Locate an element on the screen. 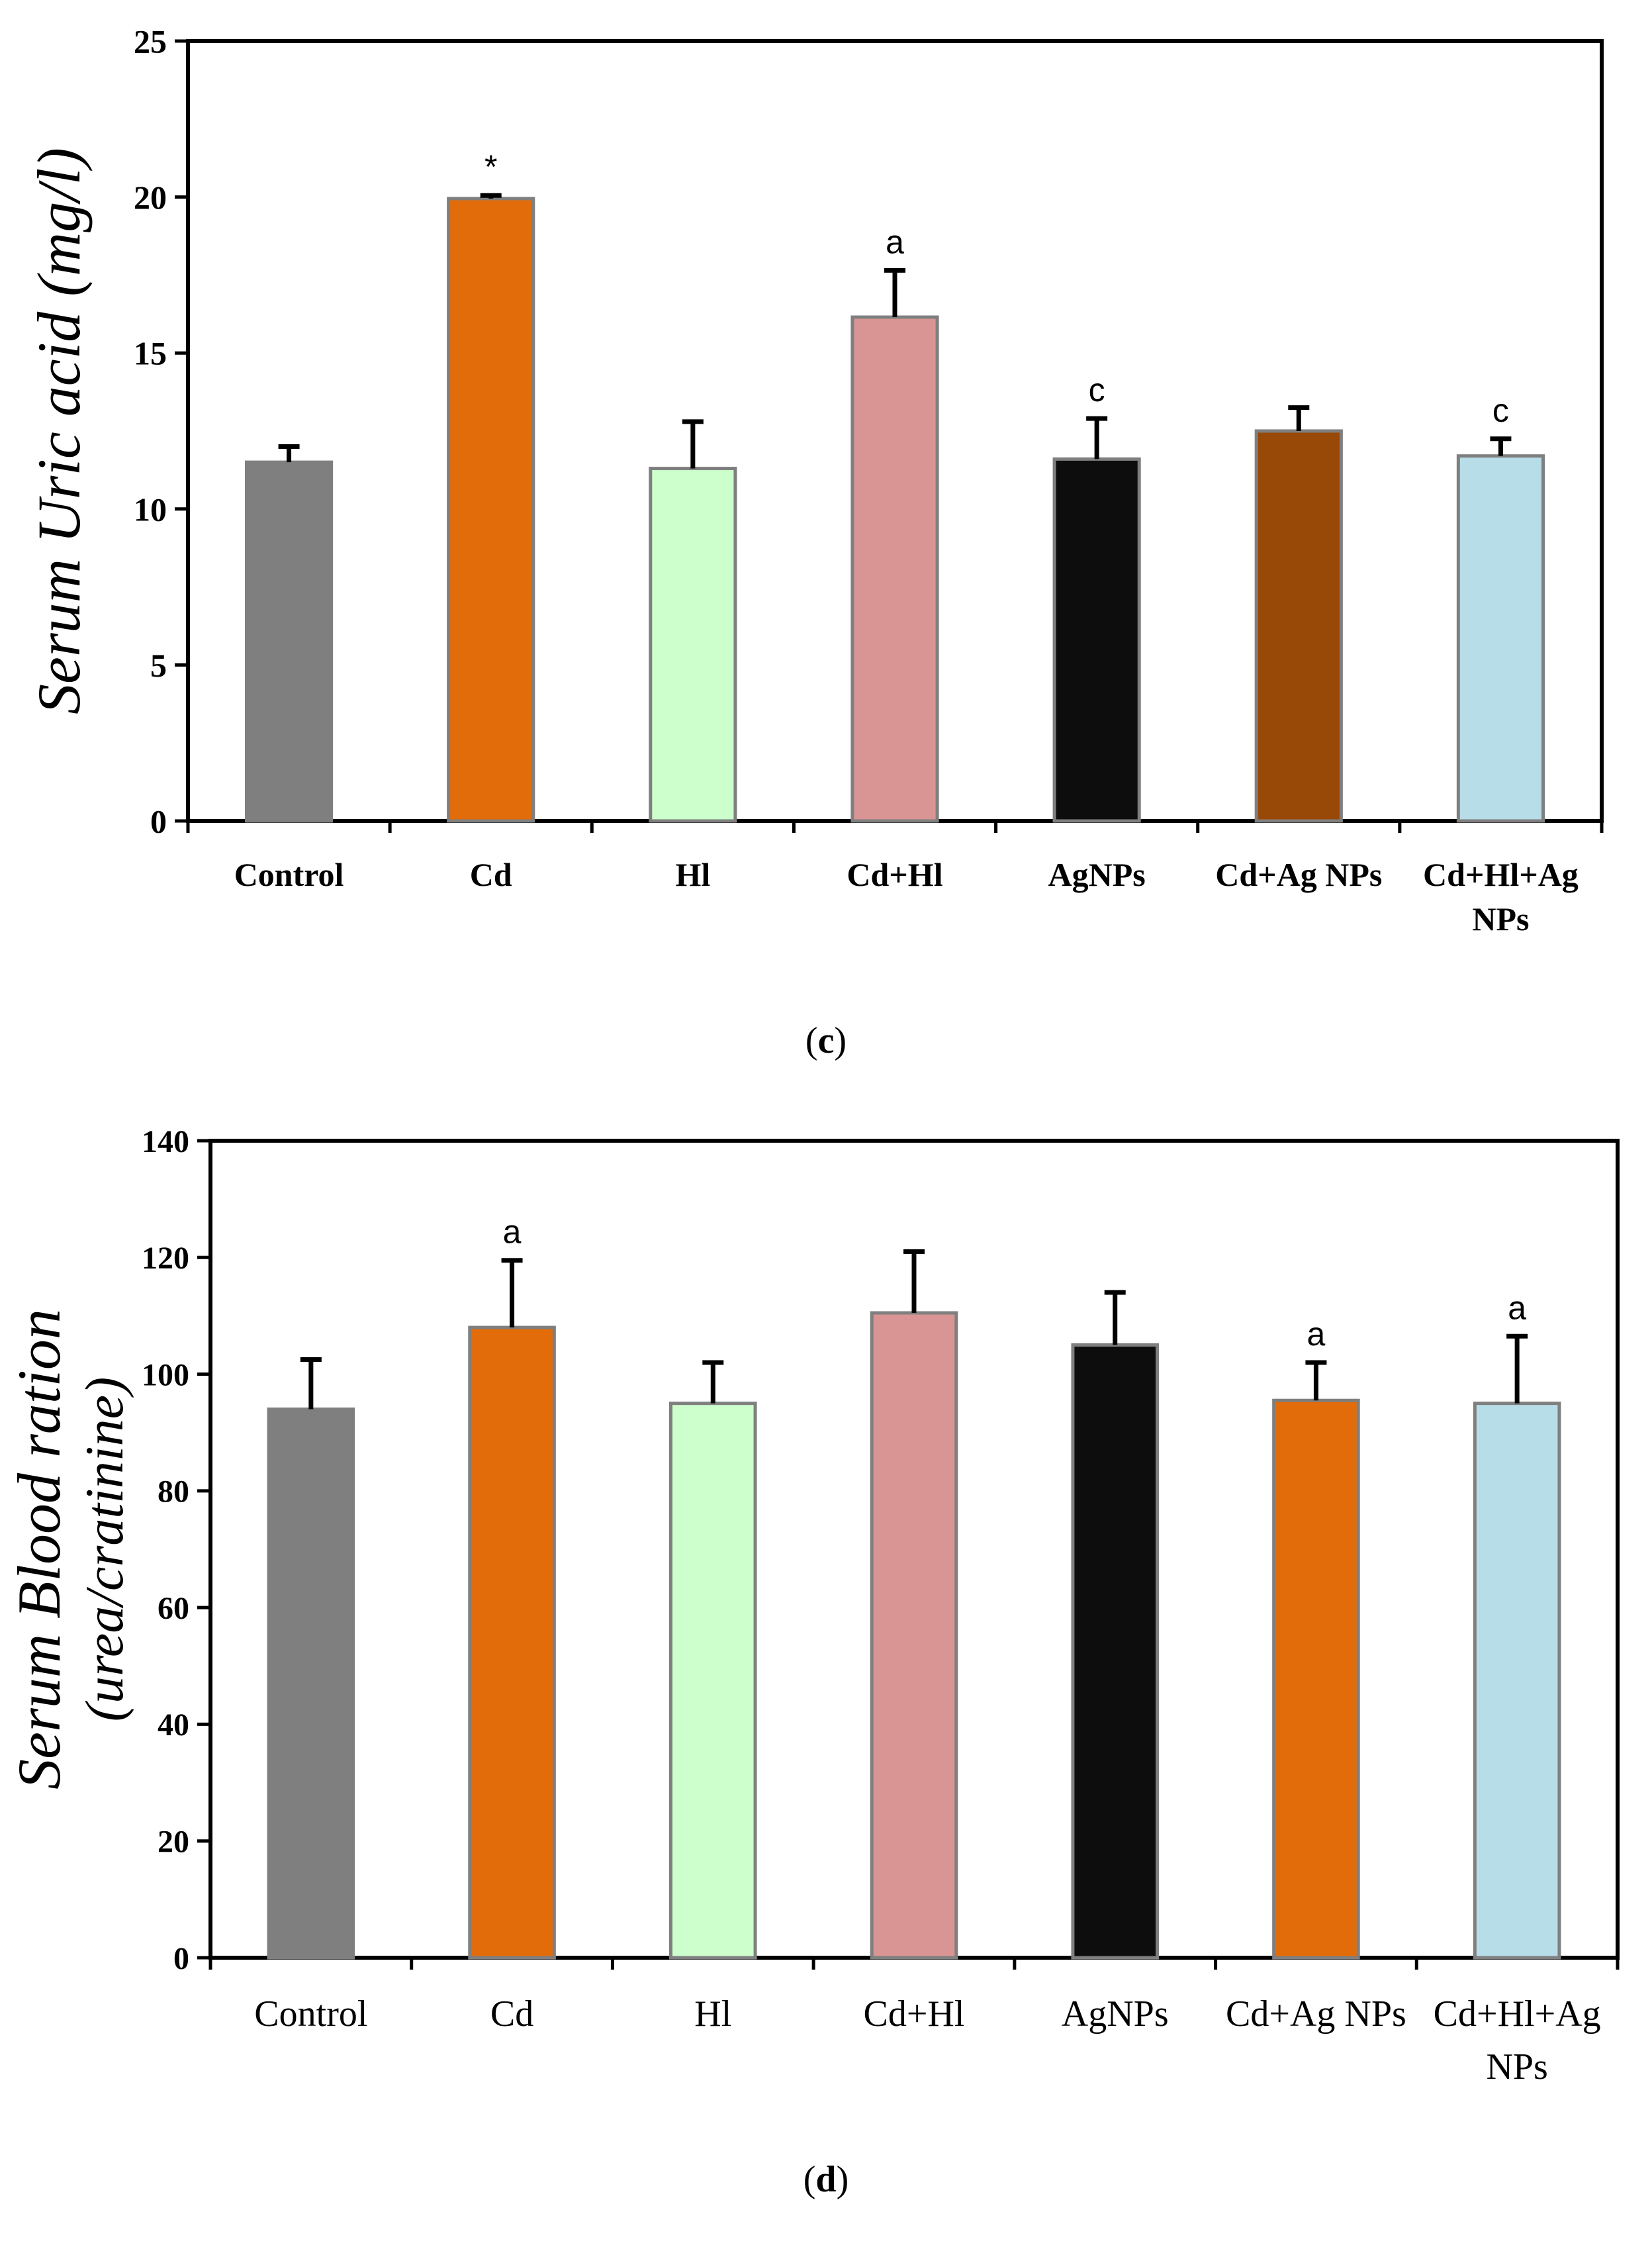 This screenshot has height=2251, width=1652. category-label-c-3: Cd+Hl is located at coordinates (894, 874).